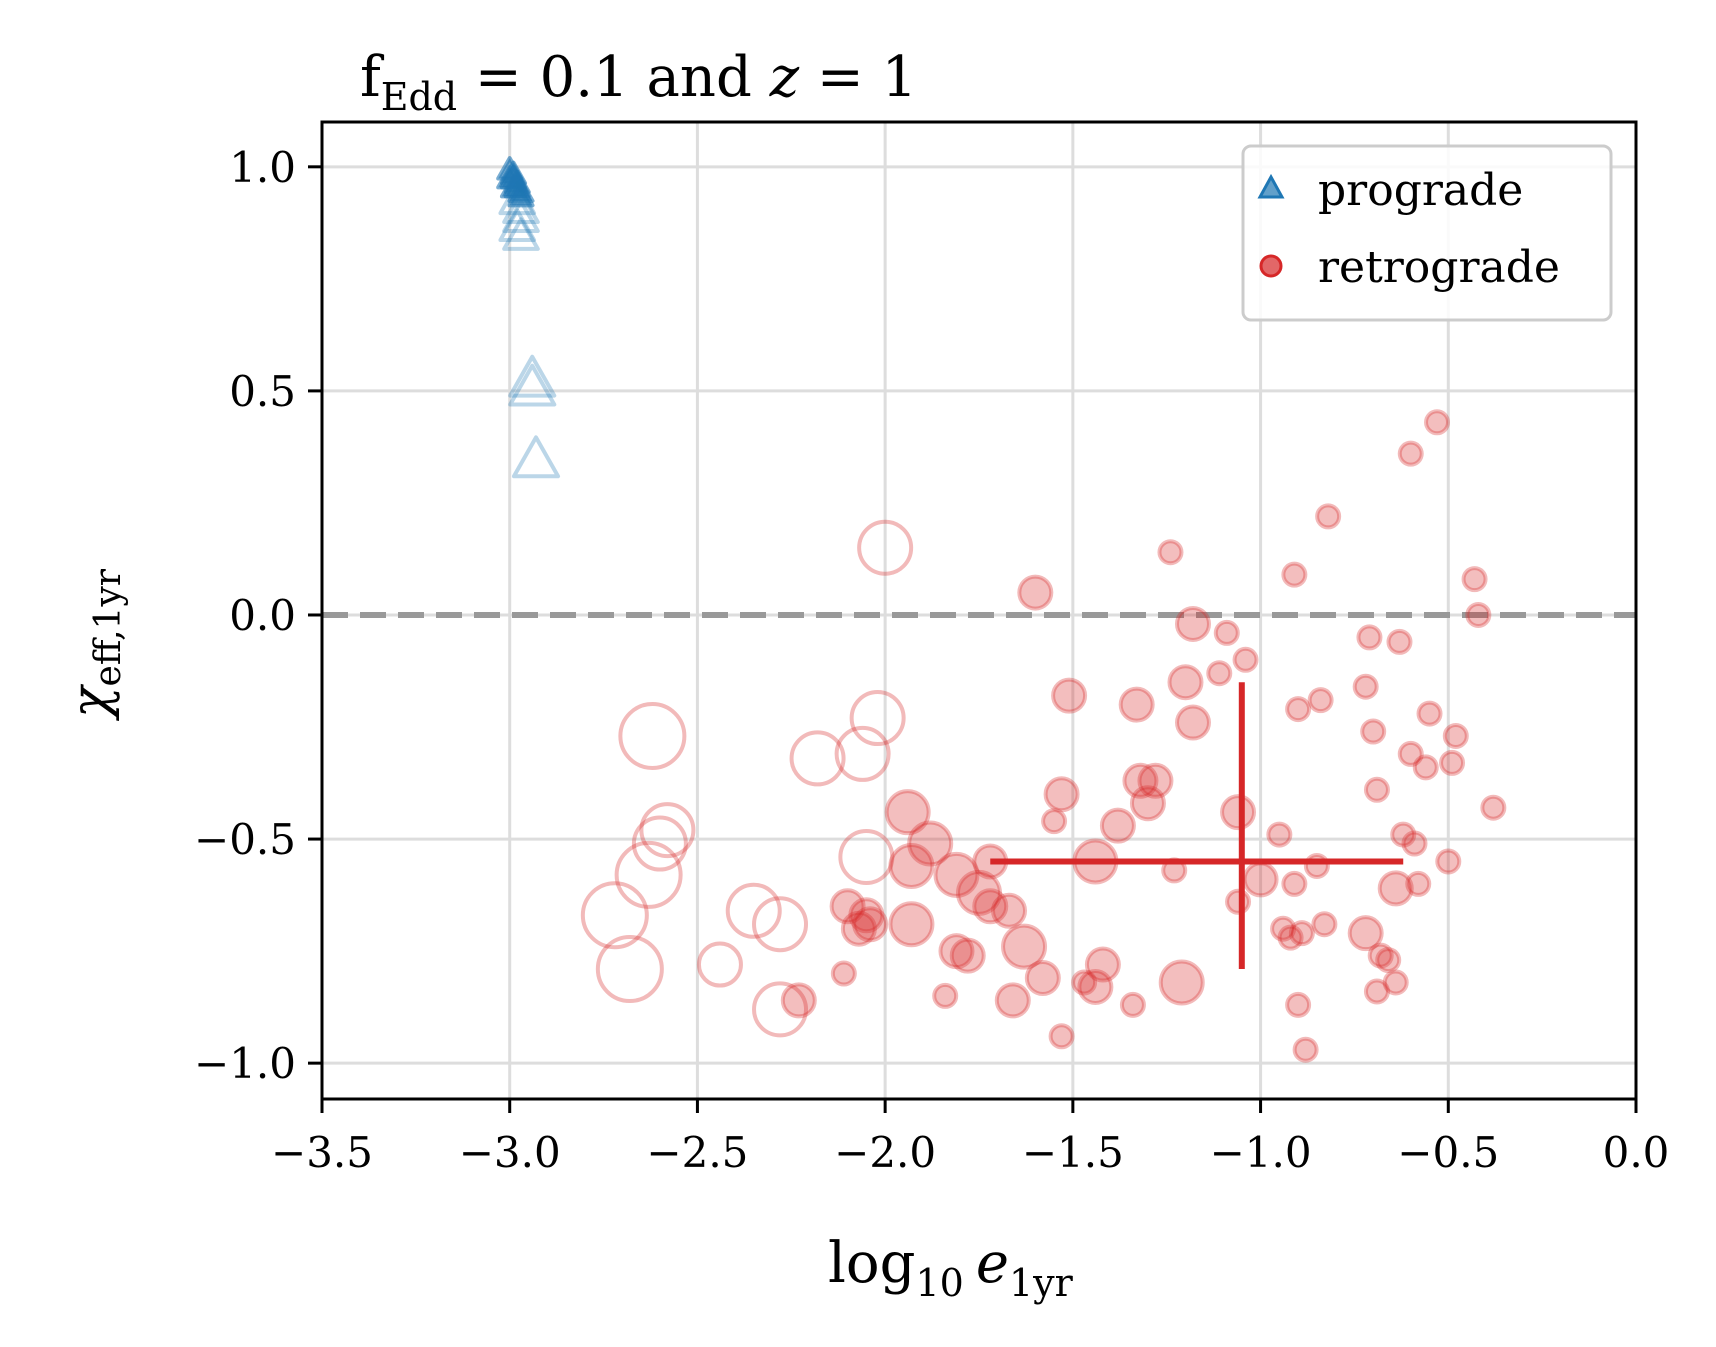  I want to click on median-crosshair, so click(1197, 826).